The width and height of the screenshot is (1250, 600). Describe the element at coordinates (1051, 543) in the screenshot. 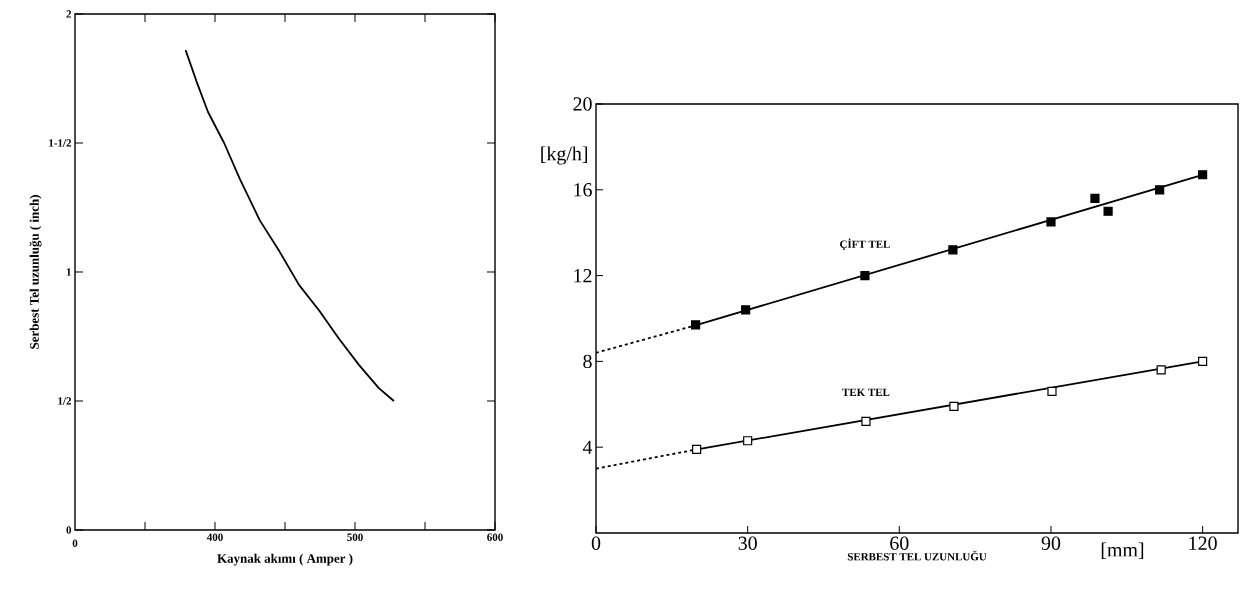

I see `x-tick-label: 90` at that location.